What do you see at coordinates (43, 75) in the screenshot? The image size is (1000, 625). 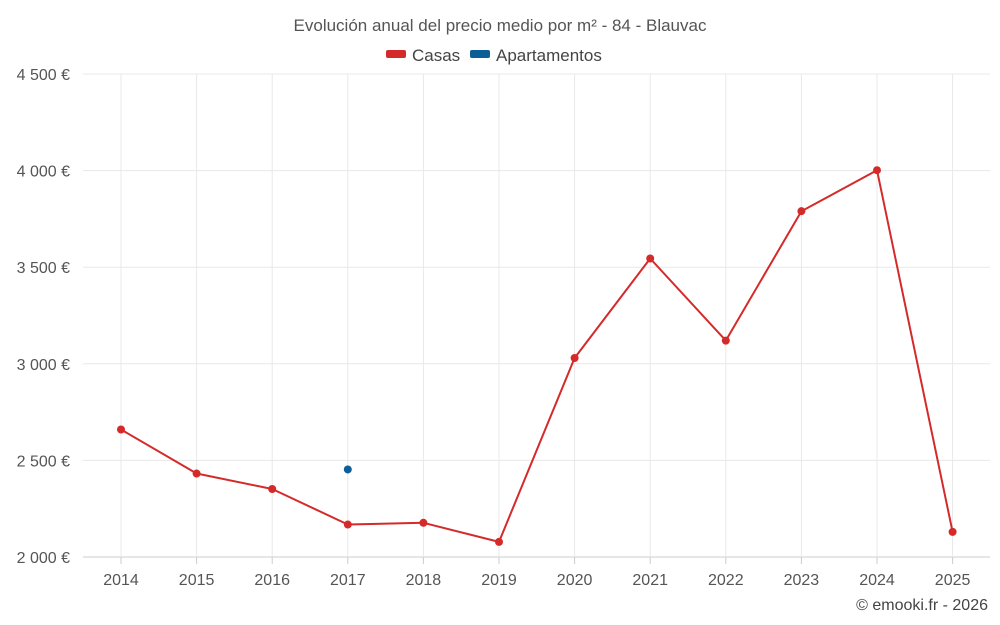 I see `y-tick-label: 4 500 €` at bounding box center [43, 75].